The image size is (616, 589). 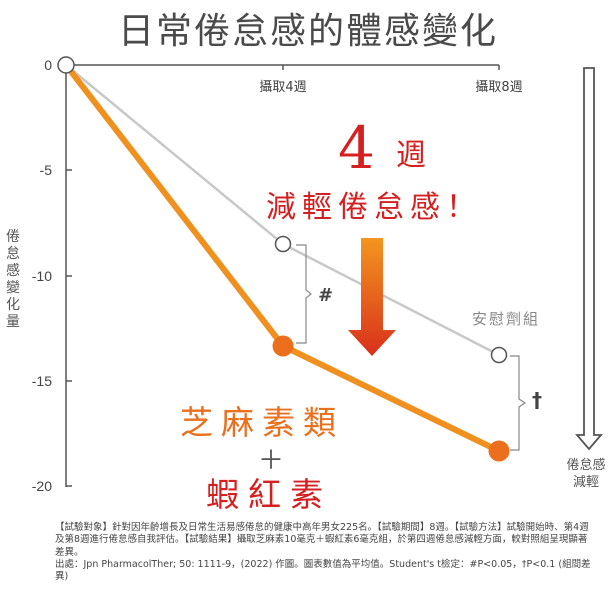 What do you see at coordinates (411, 155) in the screenshot?
I see `headline-unit: 週` at bounding box center [411, 155].